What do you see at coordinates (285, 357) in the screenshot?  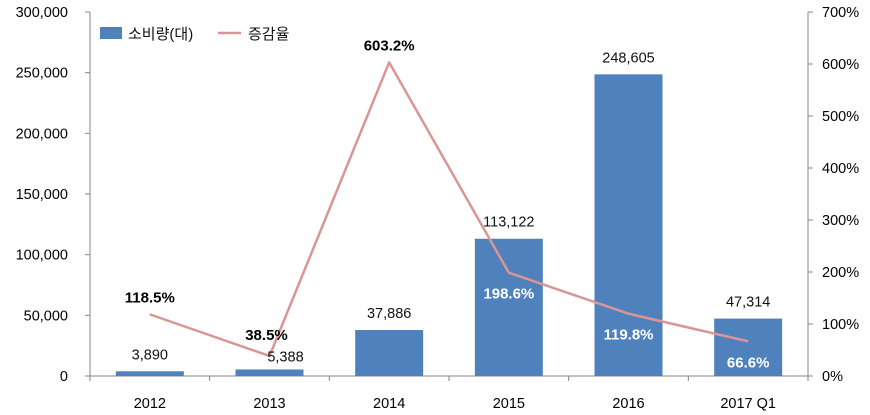 I see `bar-value-label: 5,388` at bounding box center [285, 357].